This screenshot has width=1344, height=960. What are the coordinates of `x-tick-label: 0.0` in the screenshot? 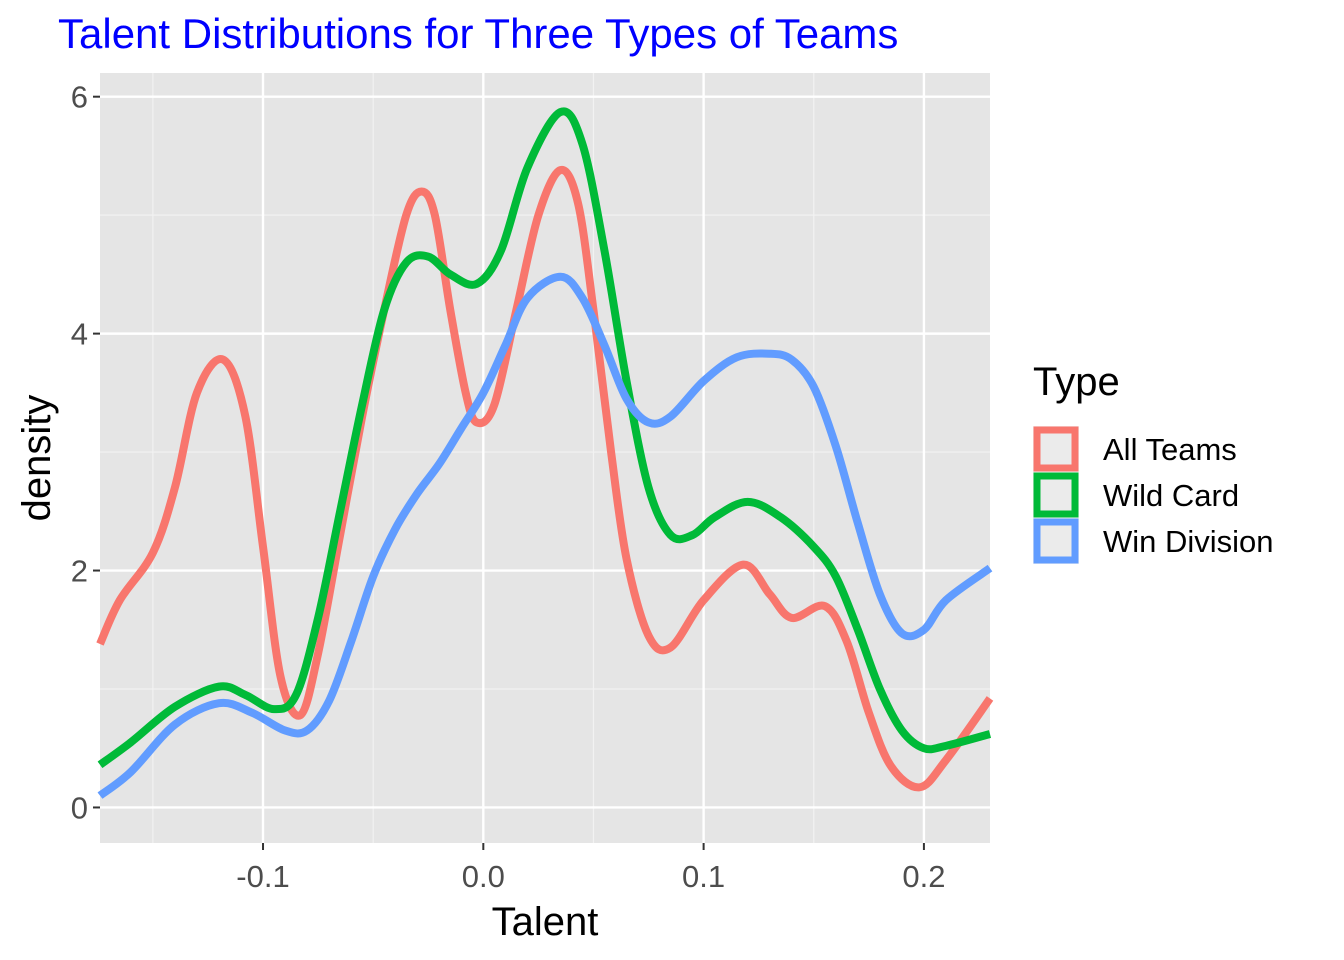 It's located at (483, 876).